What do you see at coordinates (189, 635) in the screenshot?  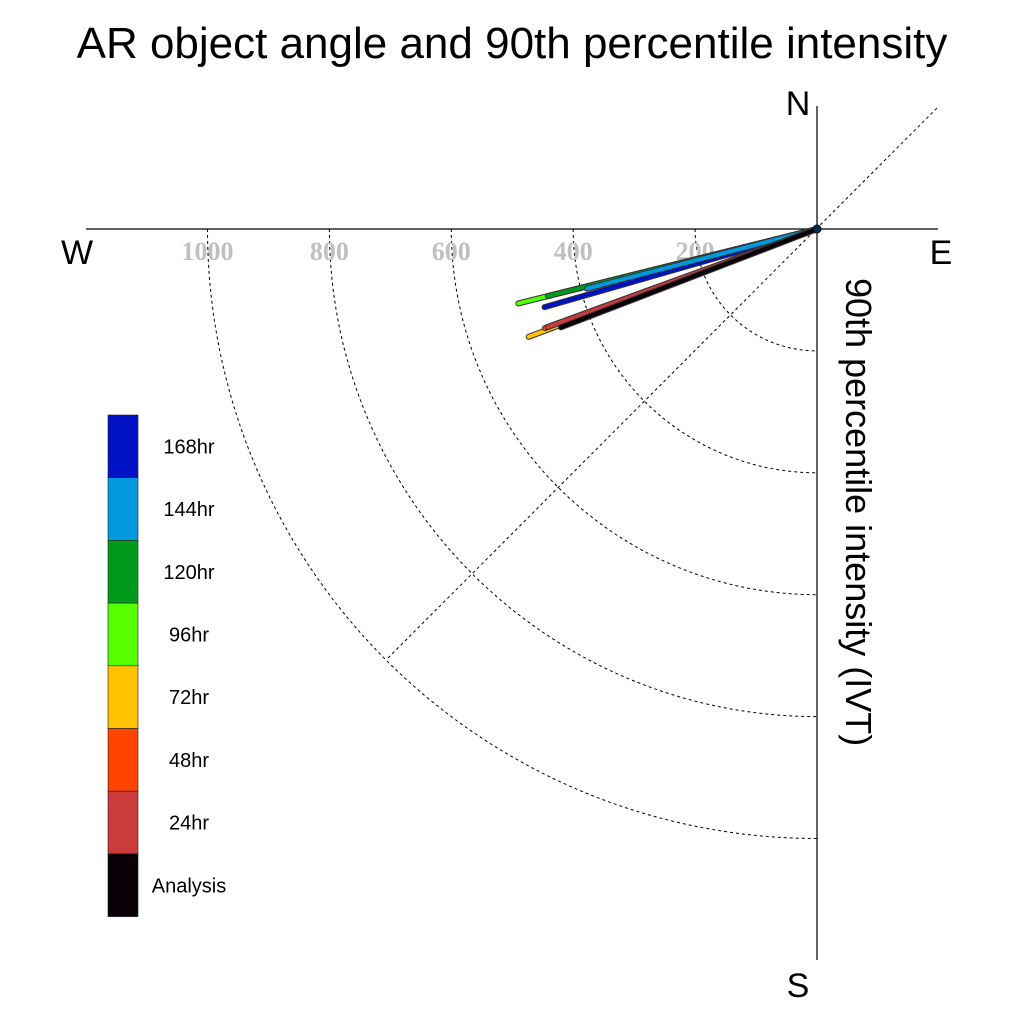 I see `legend-label: 96hr` at bounding box center [189, 635].